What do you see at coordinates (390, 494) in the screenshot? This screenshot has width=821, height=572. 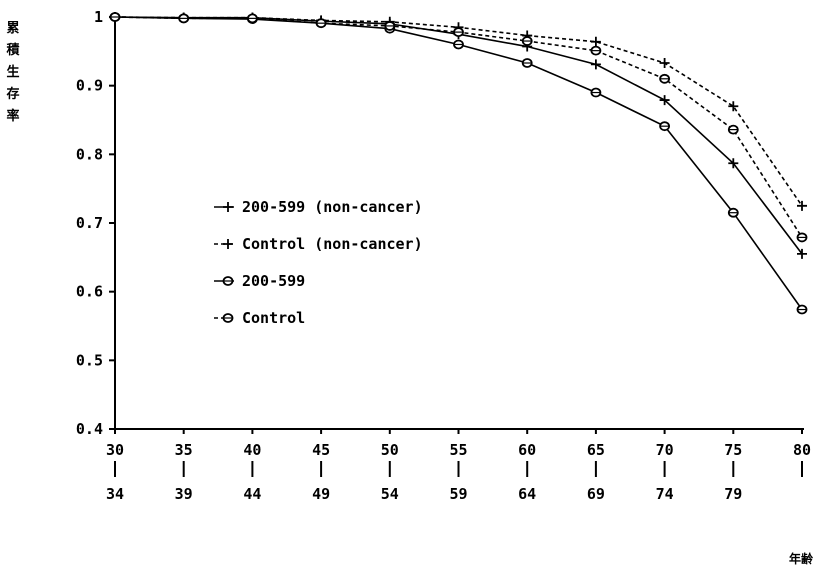 I see `x-tick-label-end: 54` at bounding box center [390, 494].